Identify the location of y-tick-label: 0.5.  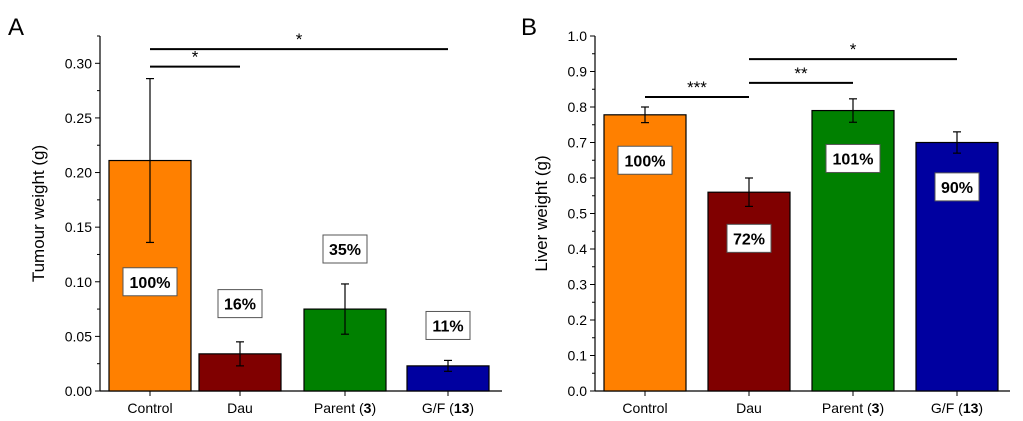
(578, 214).